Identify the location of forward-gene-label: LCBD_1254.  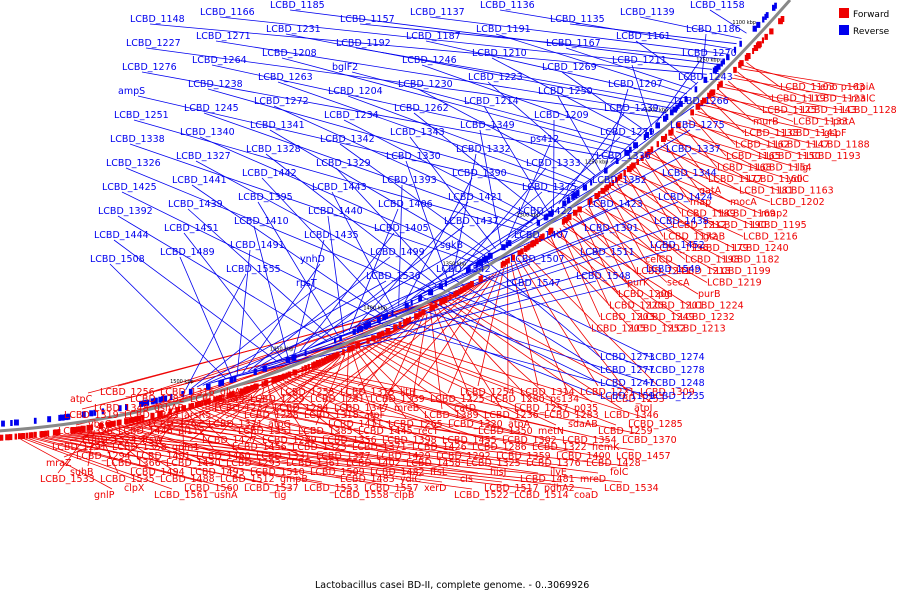
(487, 392).